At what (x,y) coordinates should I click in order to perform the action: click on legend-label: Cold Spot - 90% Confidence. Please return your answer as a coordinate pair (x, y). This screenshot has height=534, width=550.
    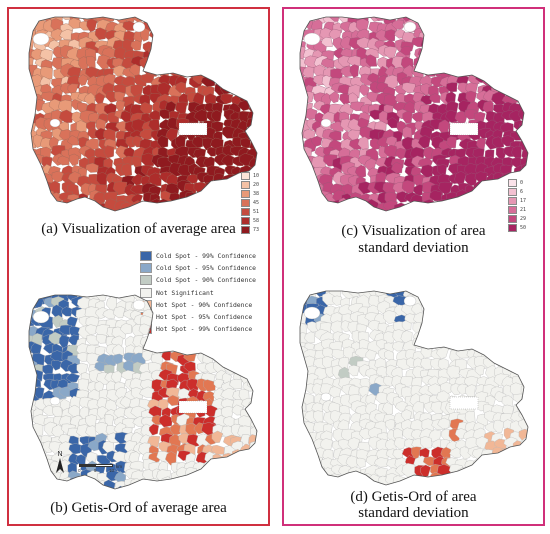
    Looking at the image, I should click on (206, 280).